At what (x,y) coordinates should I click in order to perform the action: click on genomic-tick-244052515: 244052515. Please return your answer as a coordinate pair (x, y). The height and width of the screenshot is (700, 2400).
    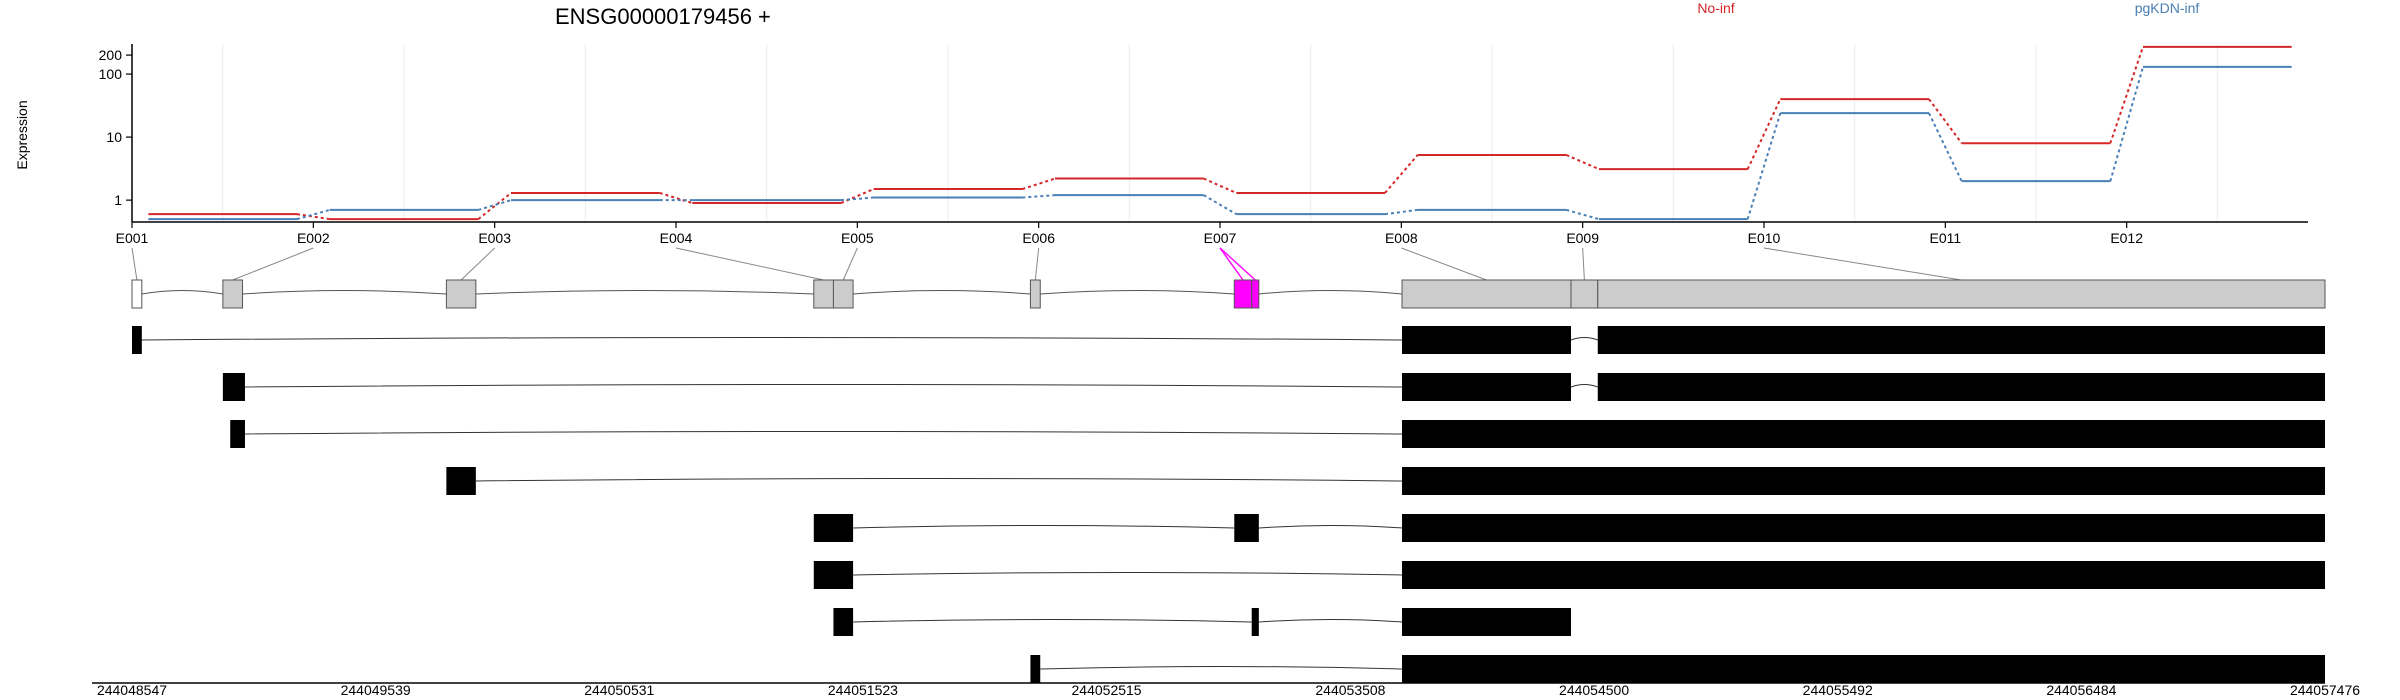
    Looking at the image, I should click on (1107, 690).